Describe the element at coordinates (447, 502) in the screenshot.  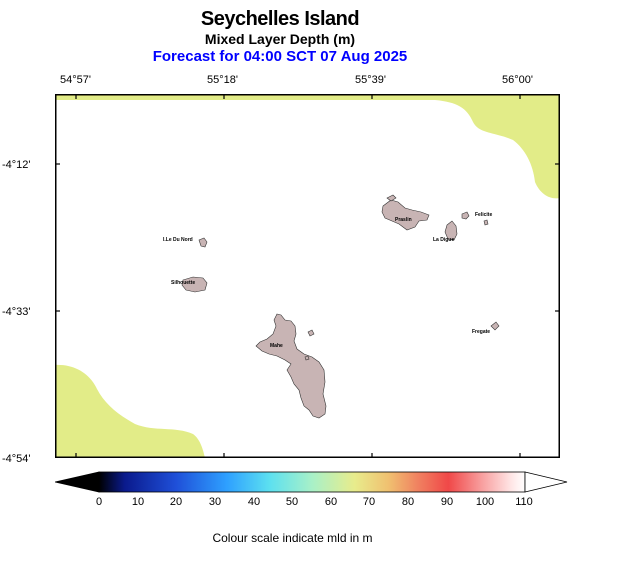
I see `colorbar-tick: 90` at that location.